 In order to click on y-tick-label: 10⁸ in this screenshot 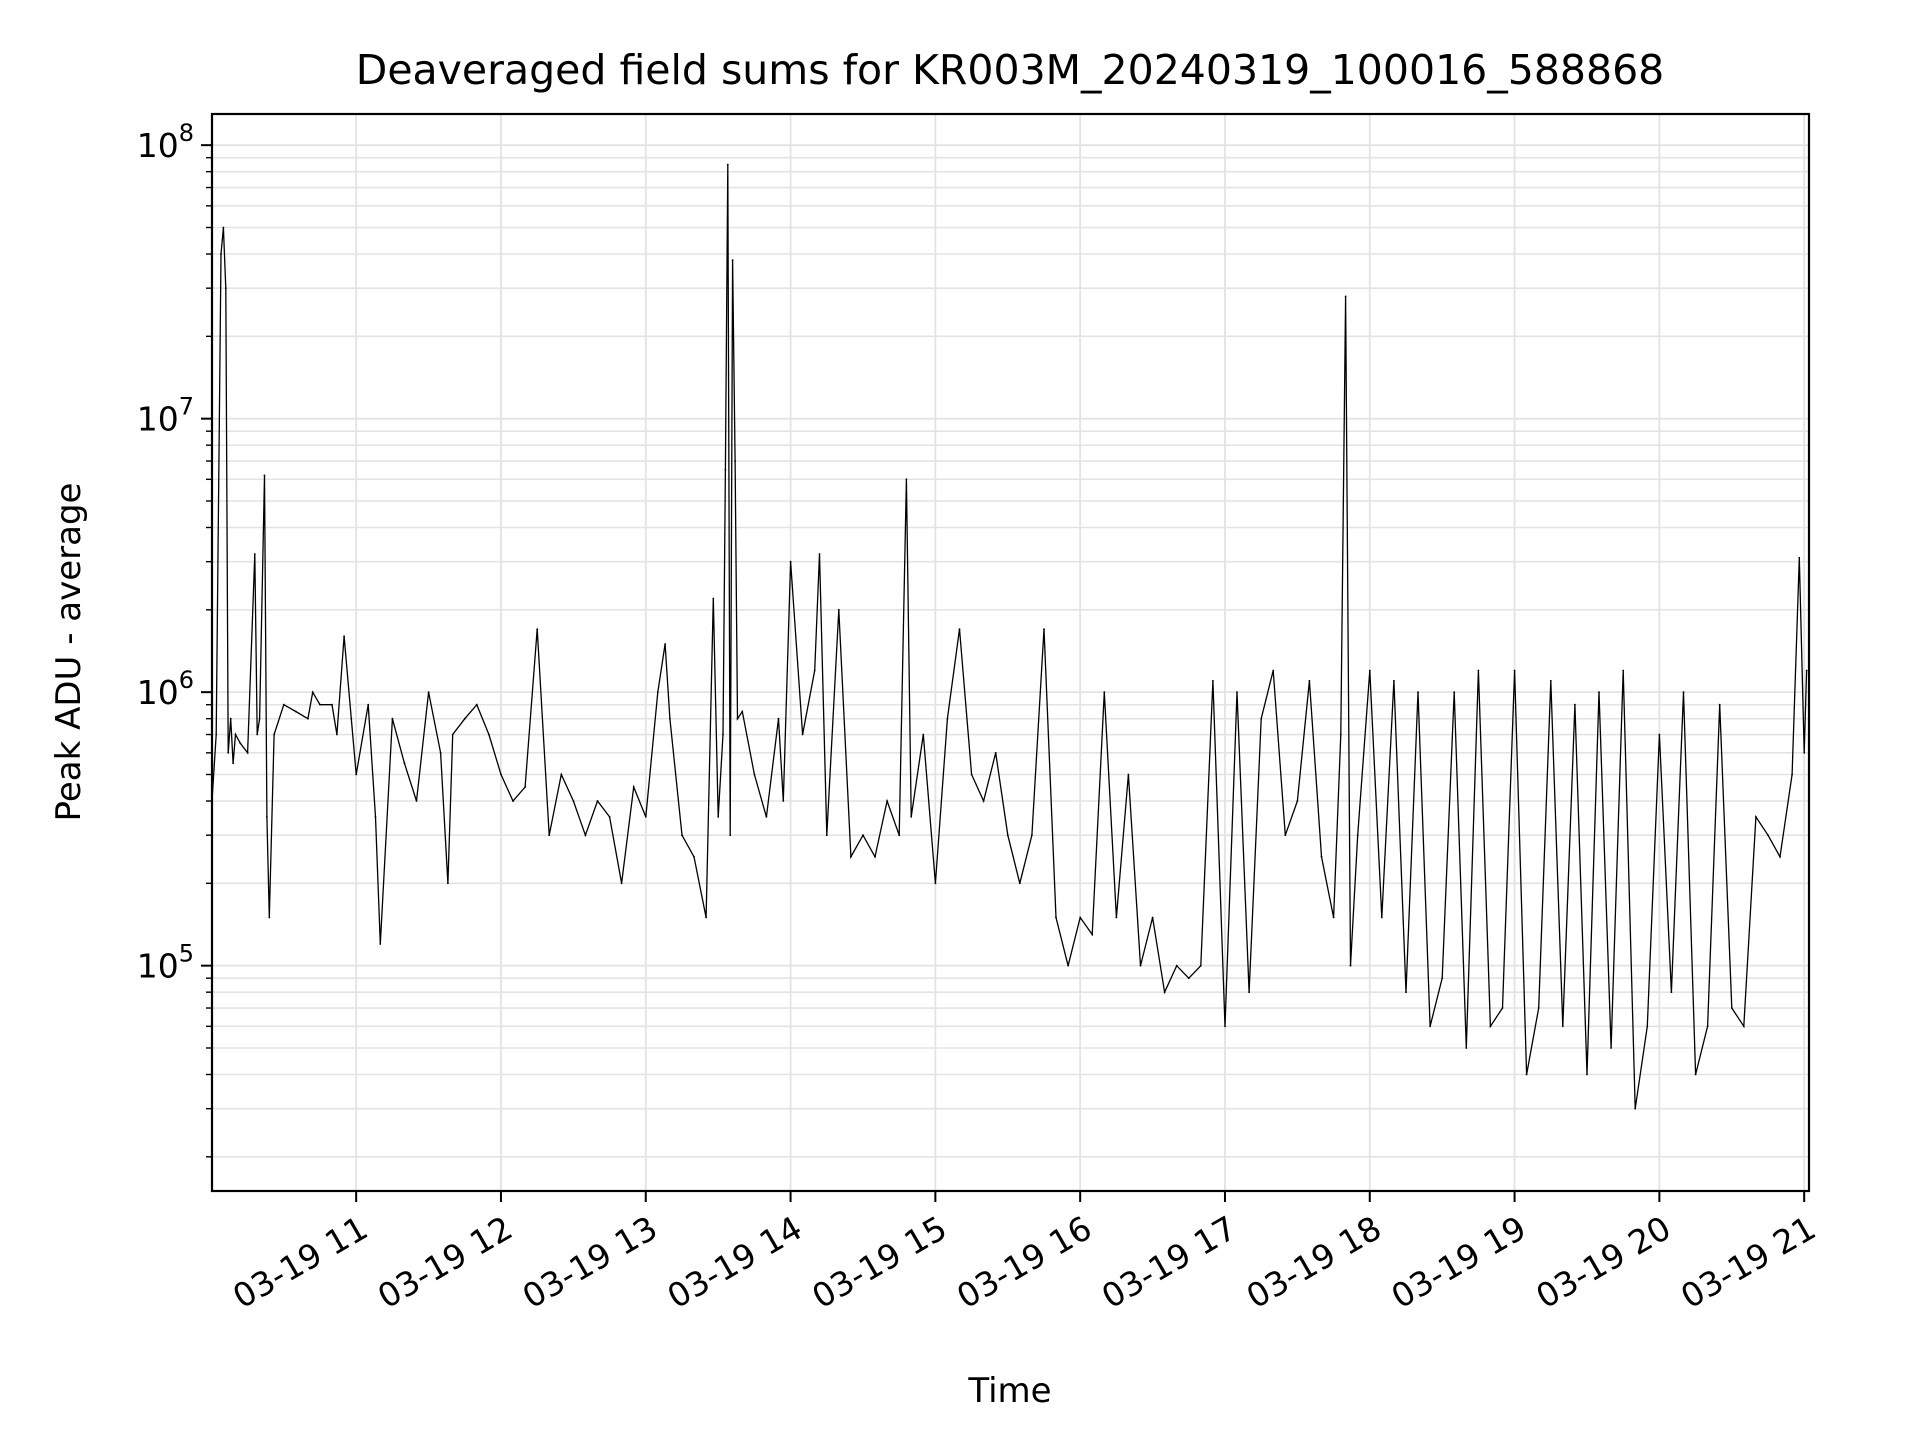, I will do `click(165, 142)`.